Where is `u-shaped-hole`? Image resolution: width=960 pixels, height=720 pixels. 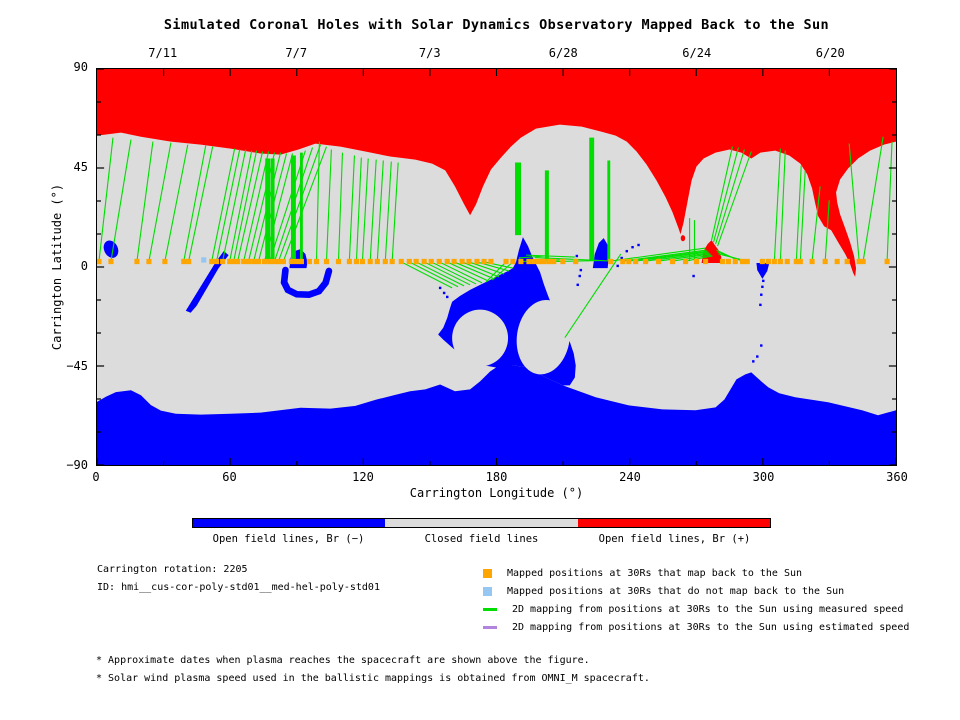 u-shaped-hole is located at coordinates (306, 282).